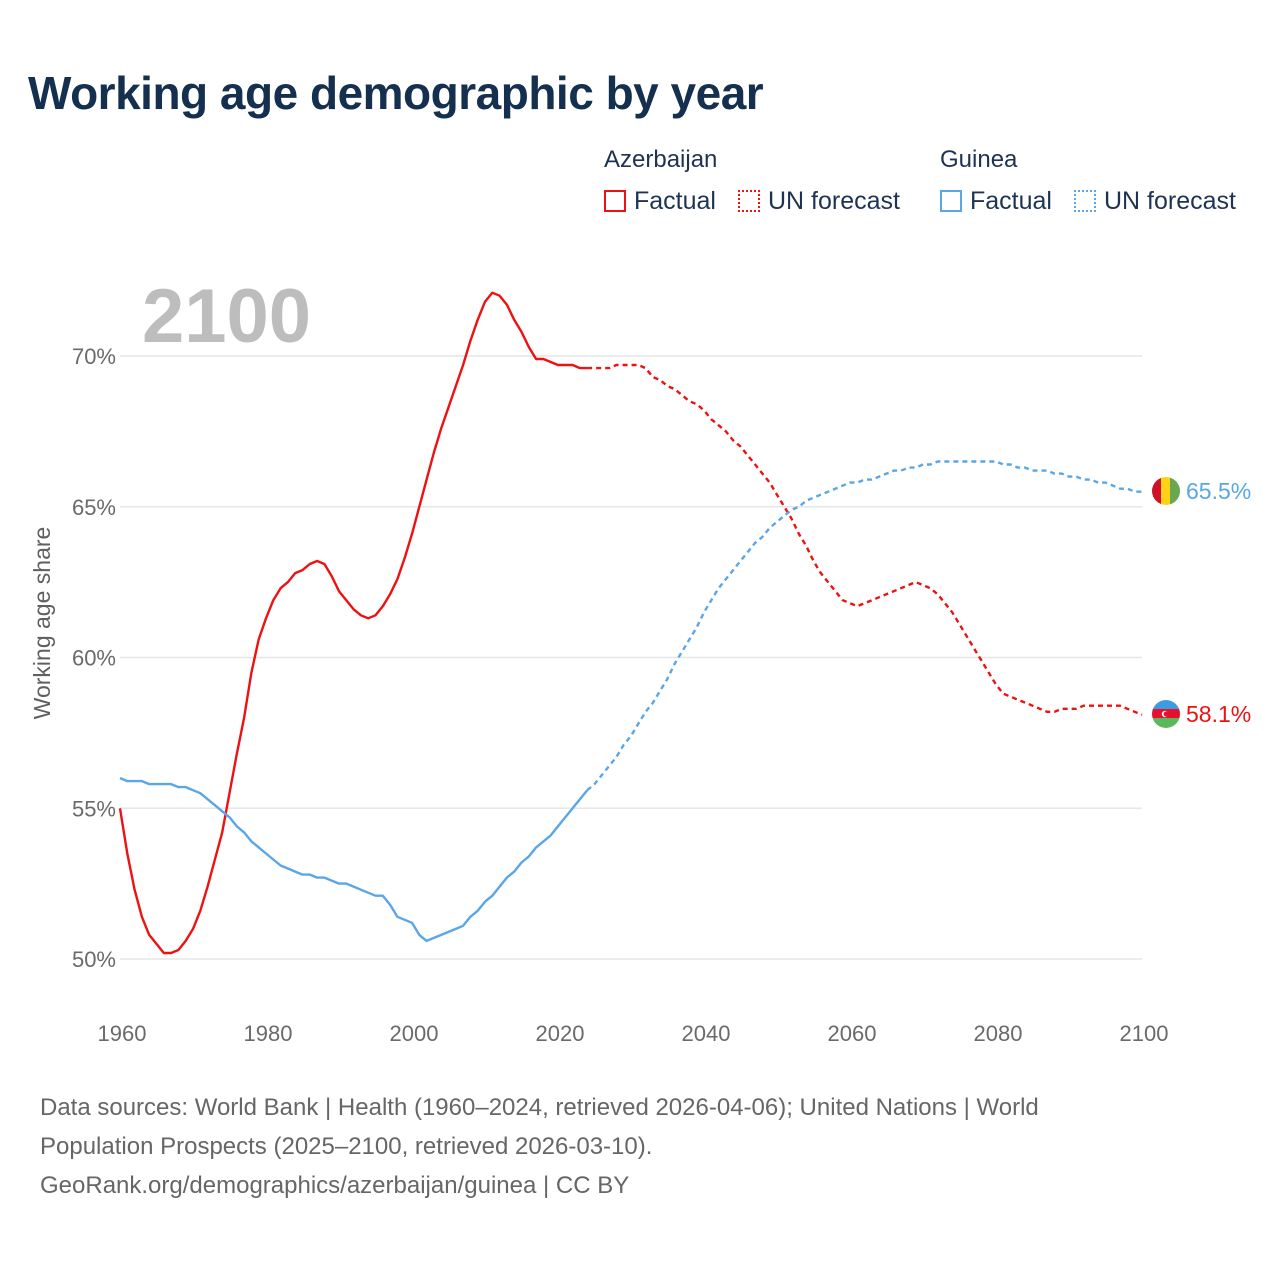 This screenshot has height=1280, width=1280. What do you see at coordinates (94, 356) in the screenshot?
I see `y-tick-label: 70%` at bounding box center [94, 356].